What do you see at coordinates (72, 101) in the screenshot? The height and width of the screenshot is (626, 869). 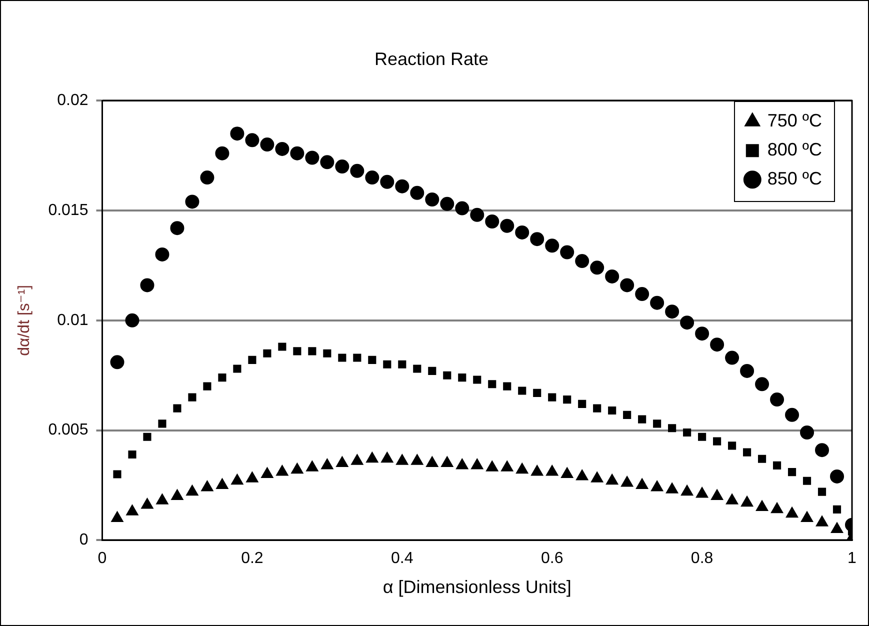 I see `y-tick-label: 0.02` at bounding box center [72, 101].